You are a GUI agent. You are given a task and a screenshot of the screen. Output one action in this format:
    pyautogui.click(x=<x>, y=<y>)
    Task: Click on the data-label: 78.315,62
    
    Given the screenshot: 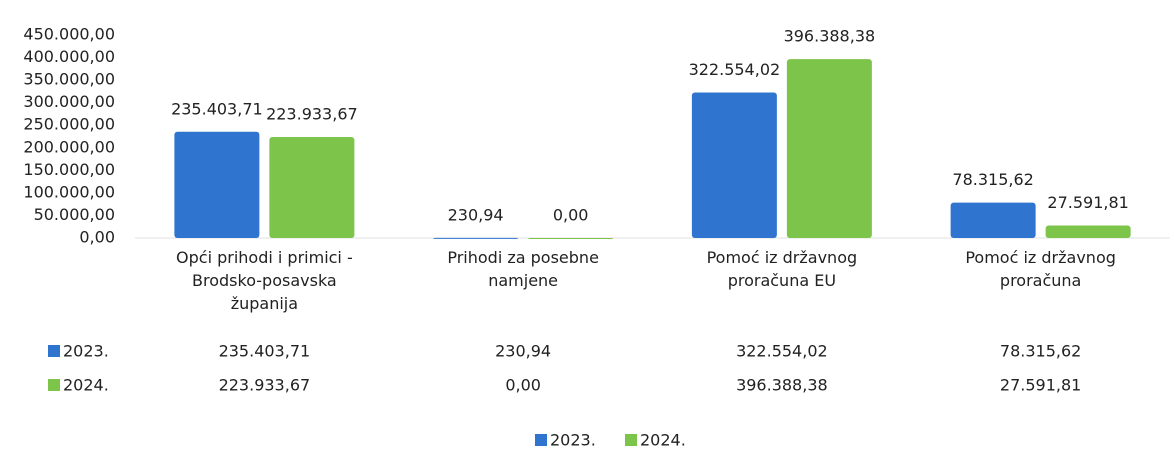 What is the action you would take?
    pyautogui.click(x=992, y=179)
    